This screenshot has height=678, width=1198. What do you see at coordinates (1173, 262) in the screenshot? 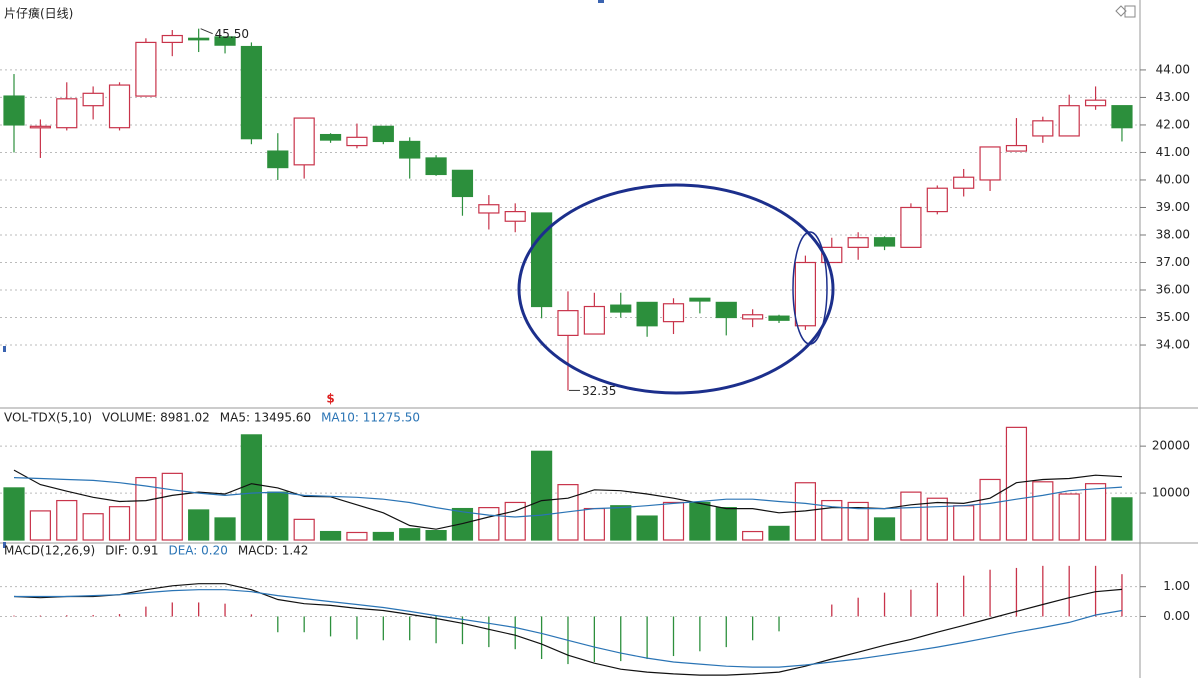
I see `y-tick-label: 37.00` at bounding box center [1173, 262].